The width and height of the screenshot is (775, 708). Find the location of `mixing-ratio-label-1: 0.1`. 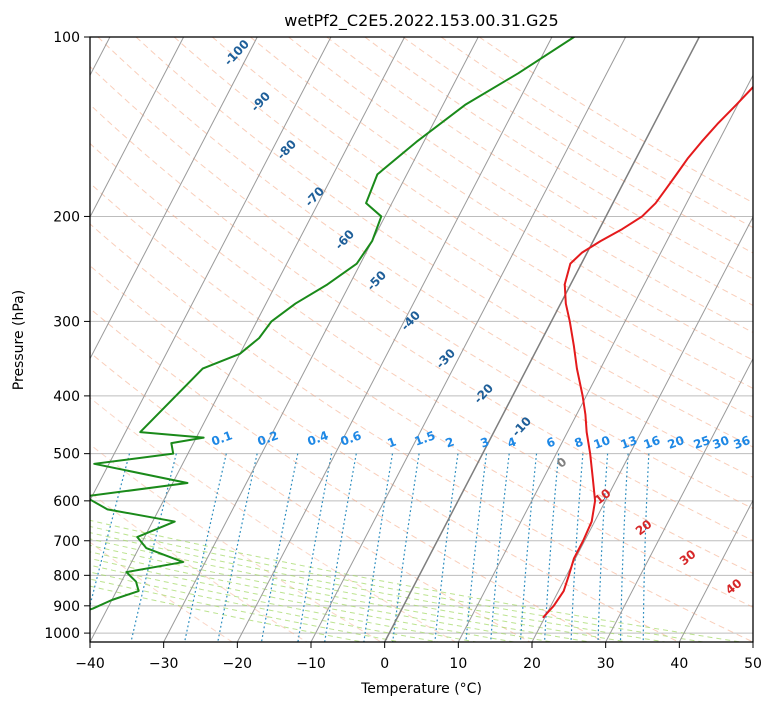

mixing-ratio-label-1: 0.1 is located at coordinates (221, 438).